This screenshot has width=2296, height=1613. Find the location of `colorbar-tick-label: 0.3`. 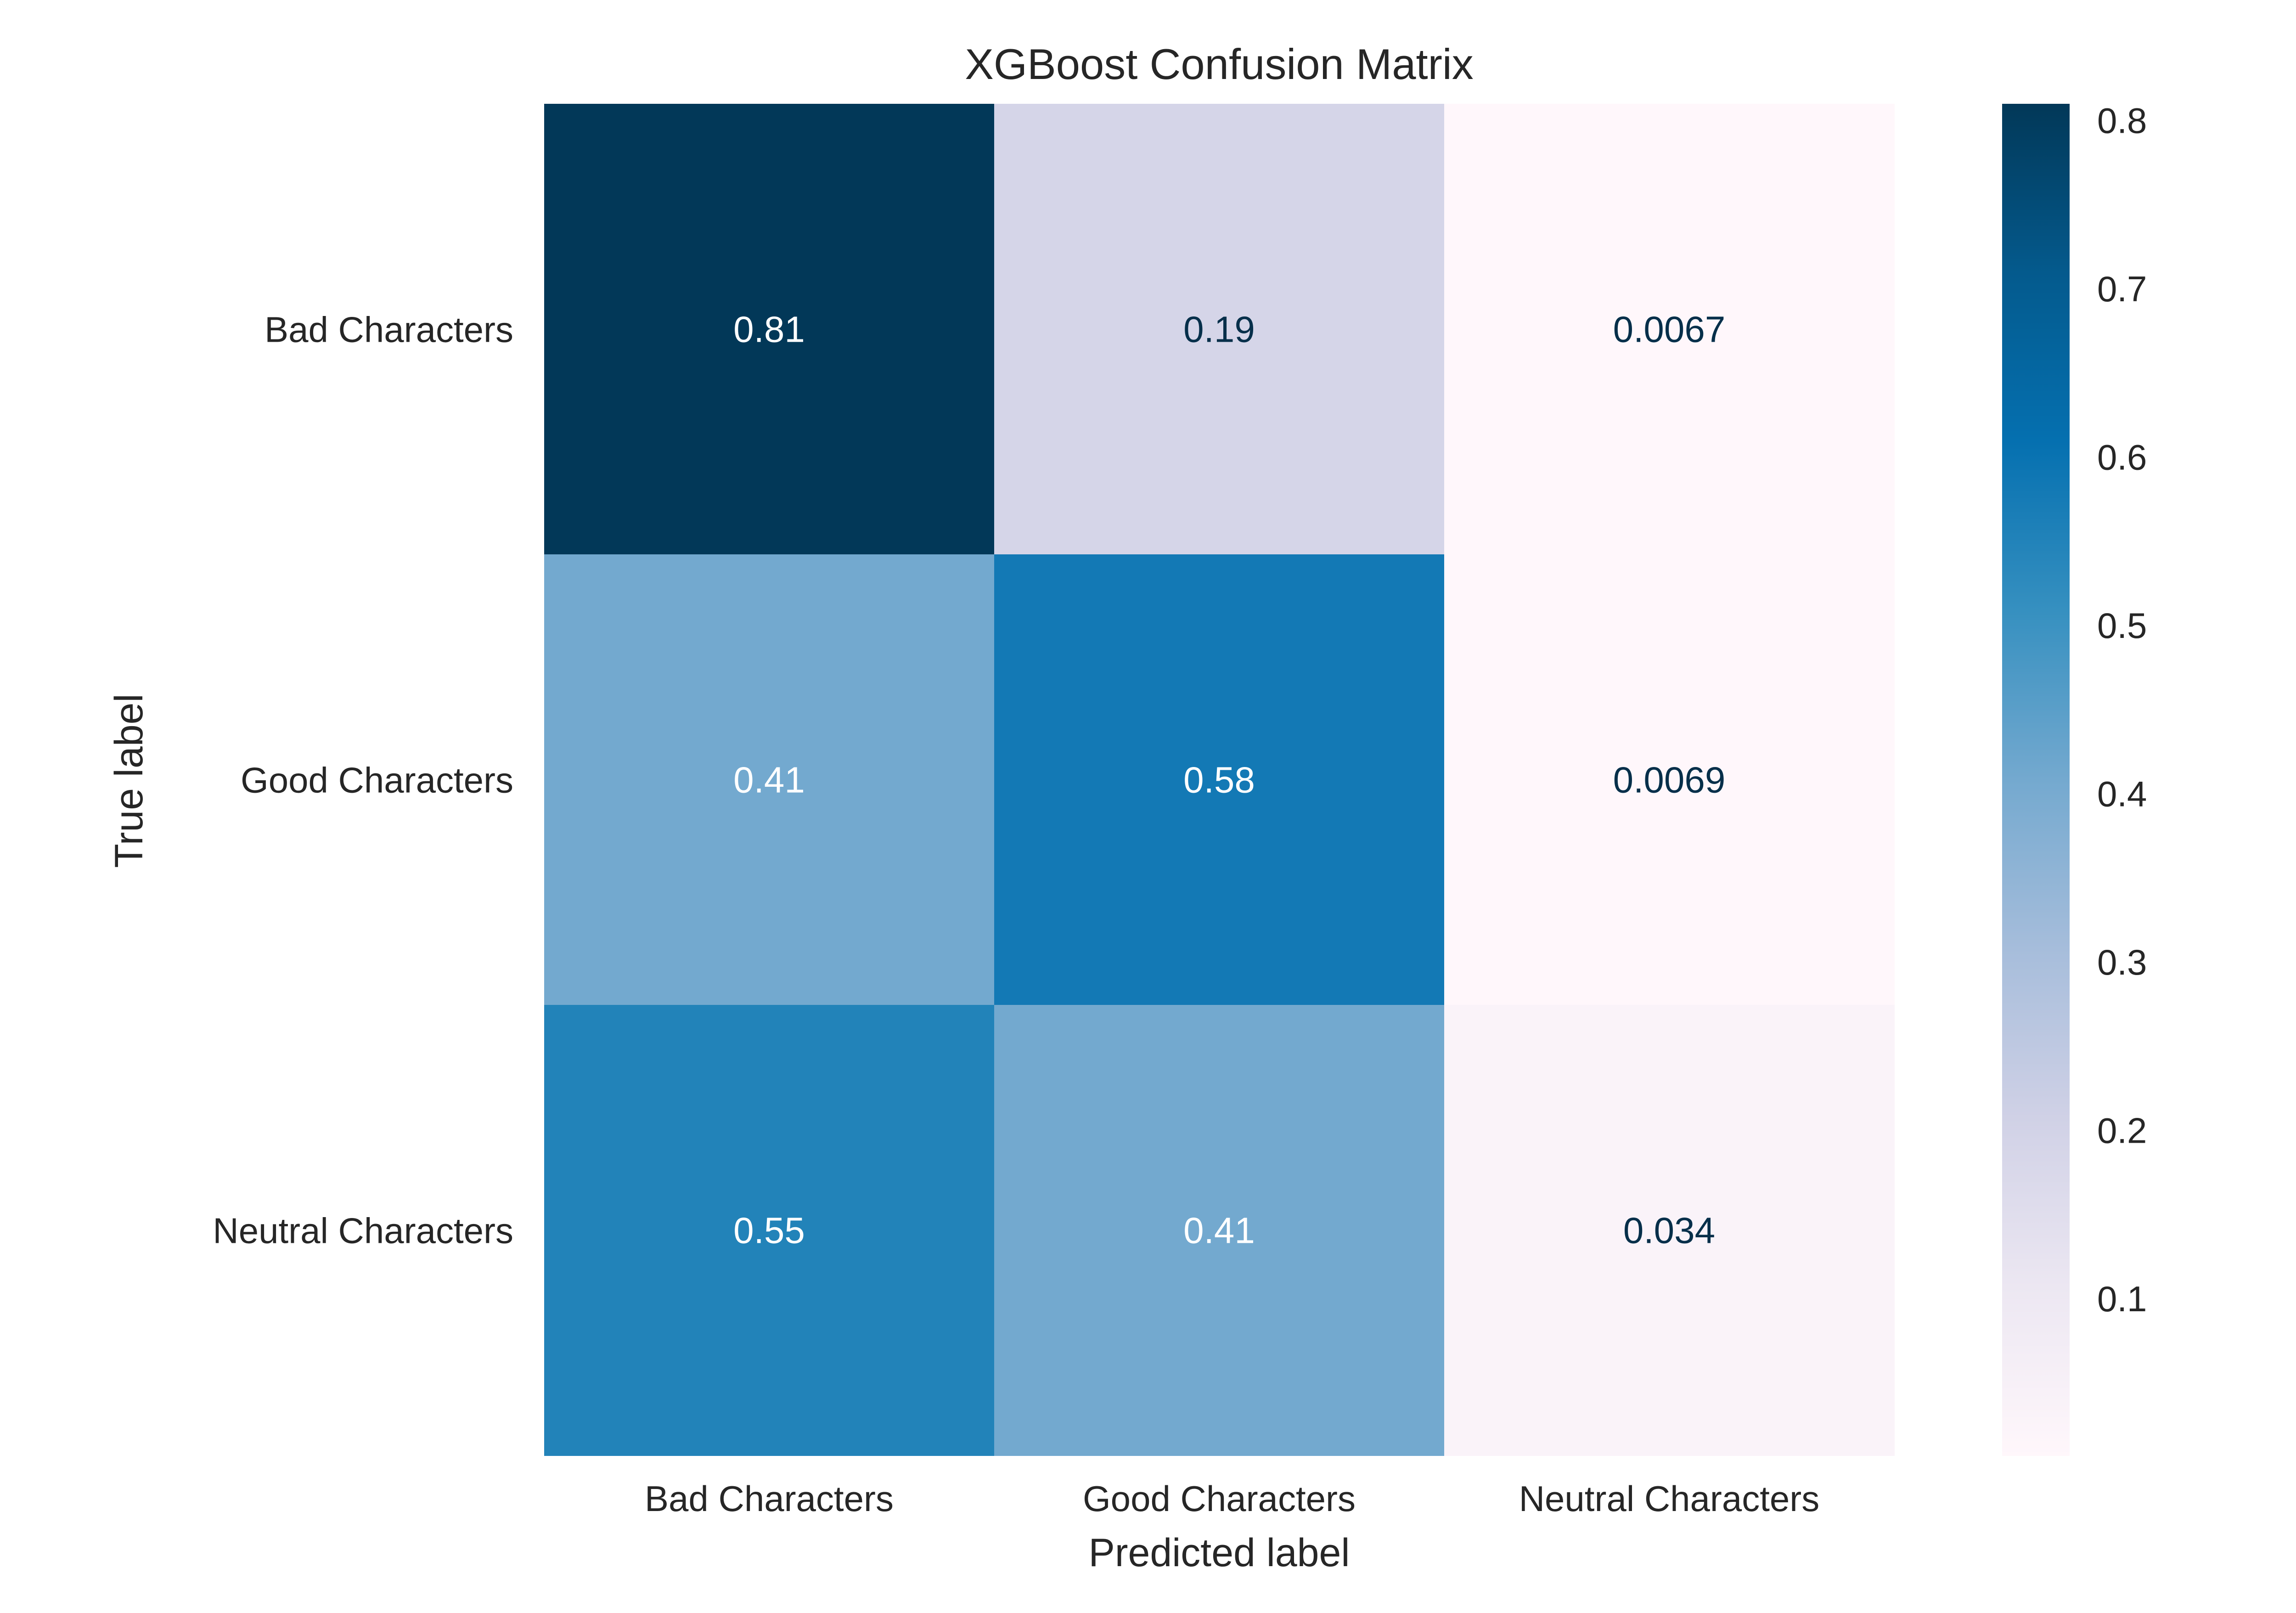

colorbar-tick-label: 0.3 is located at coordinates (2122, 962).